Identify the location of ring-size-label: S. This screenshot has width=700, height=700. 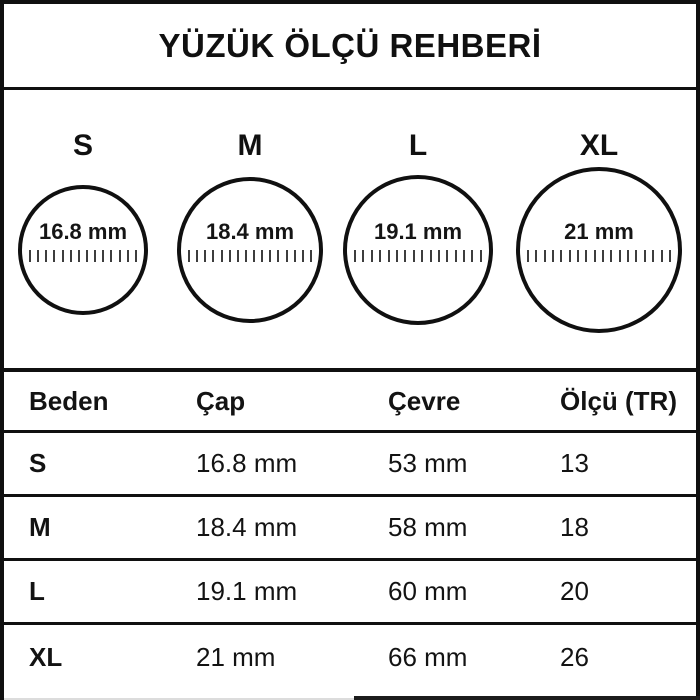
(83, 145).